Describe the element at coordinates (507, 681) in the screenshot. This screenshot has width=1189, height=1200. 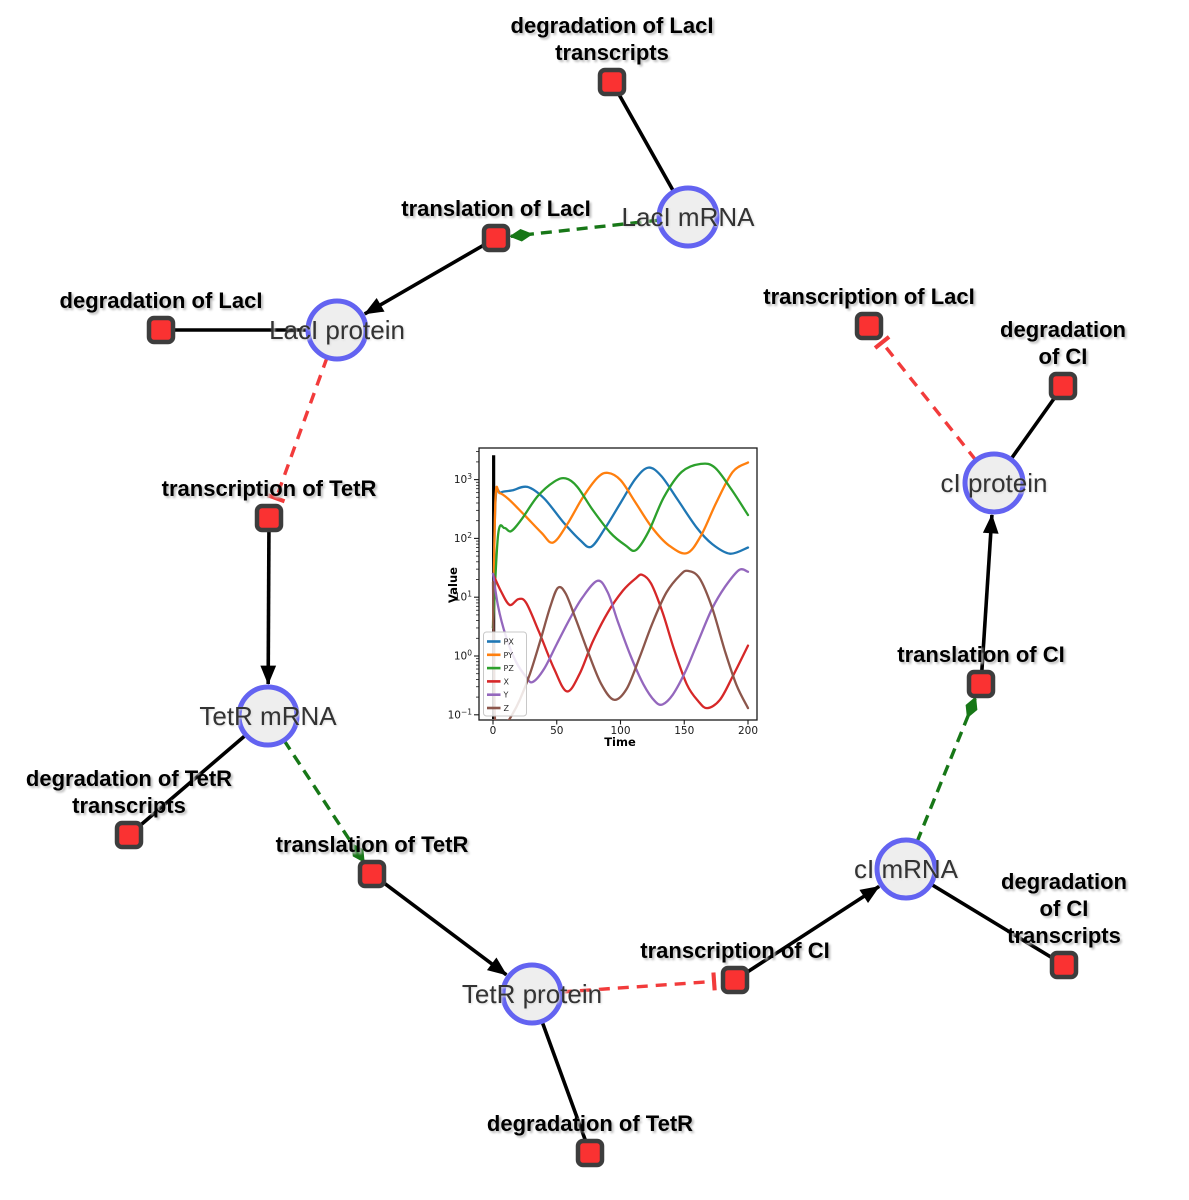
I see `legend-label-X: X` at that location.